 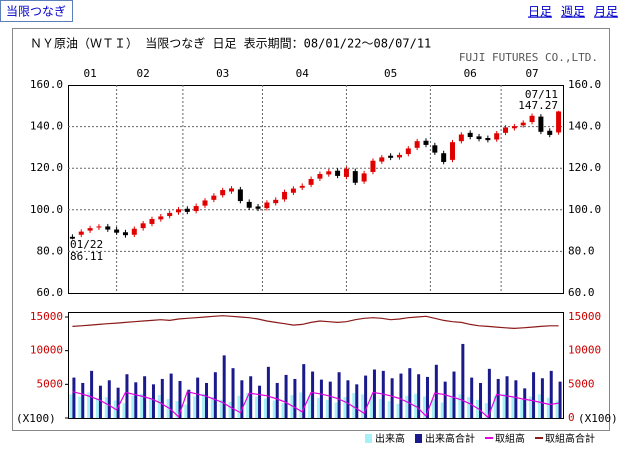 What do you see at coordinates (89, 73) in the screenshot?
I see `x-tick-label: 01` at bounding box center [89, 73].